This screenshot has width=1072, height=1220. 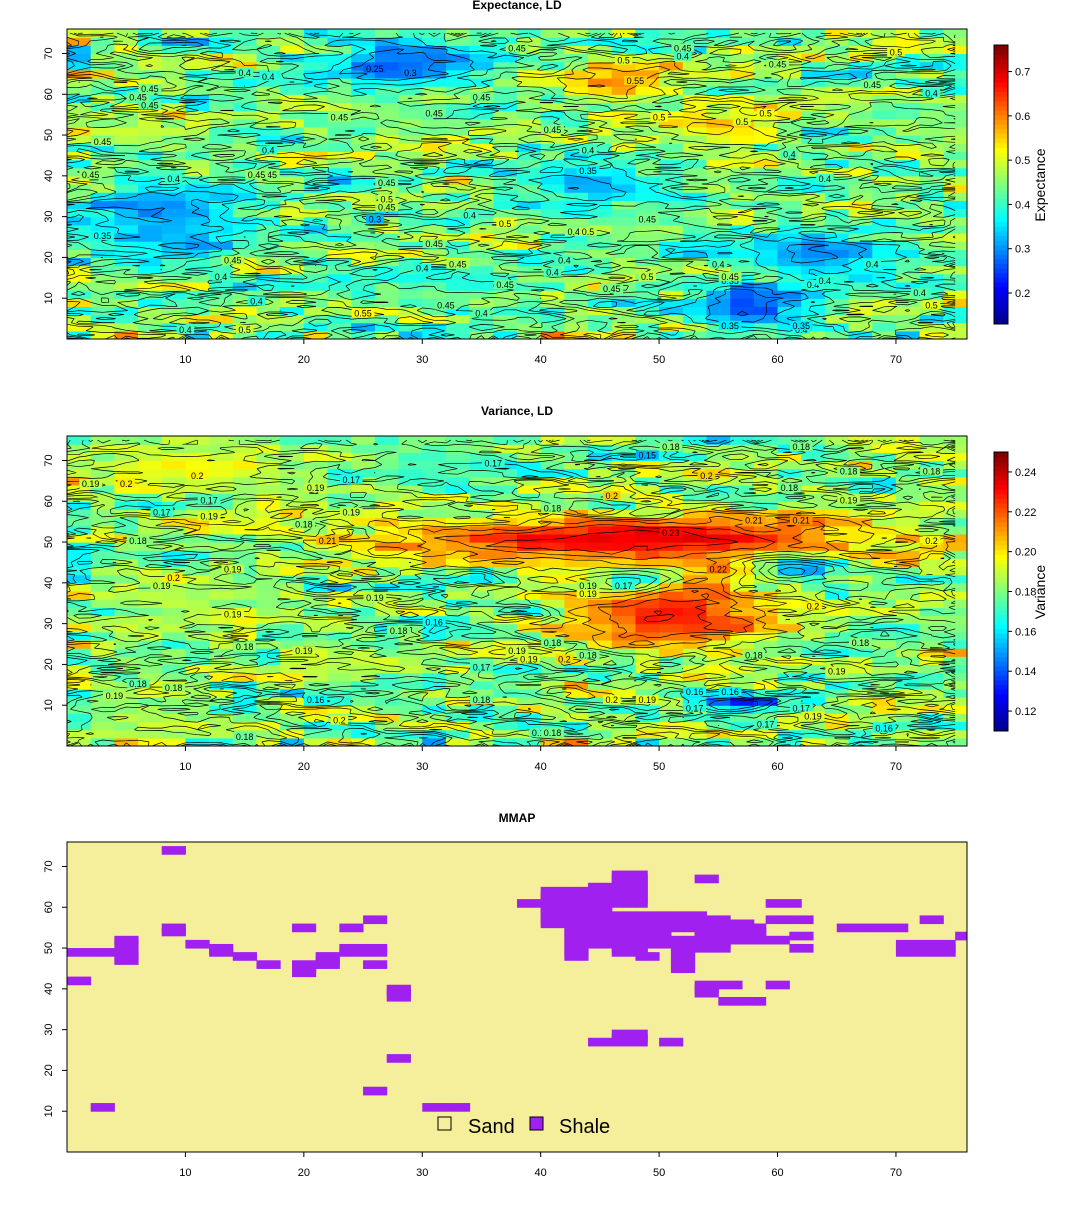 I want to click on contour-label: 0.22, so click(x=719, y=570).